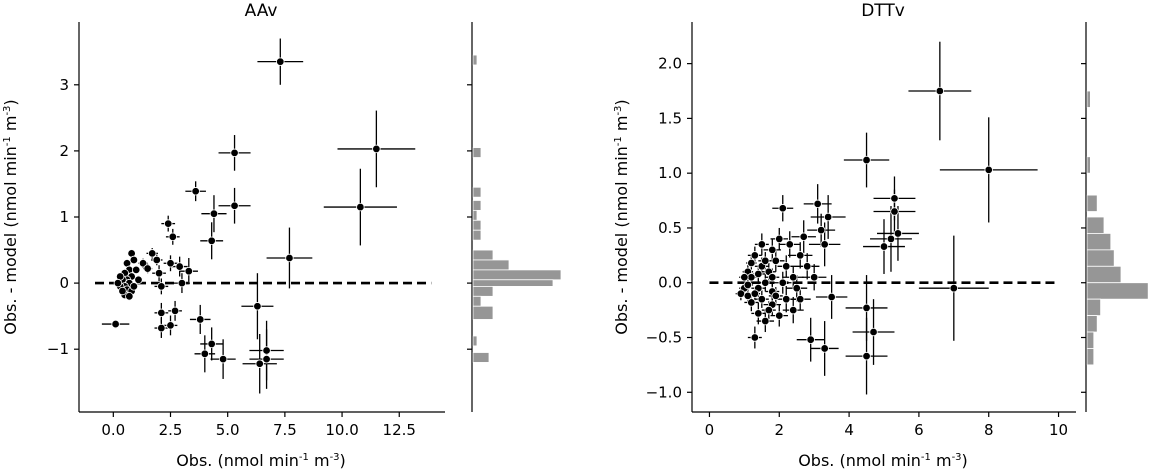 The image size is (1152, 470). Describe the element at coordinates (64, 283) in the screenshot. I see `y-tick-label: 0` at that location.